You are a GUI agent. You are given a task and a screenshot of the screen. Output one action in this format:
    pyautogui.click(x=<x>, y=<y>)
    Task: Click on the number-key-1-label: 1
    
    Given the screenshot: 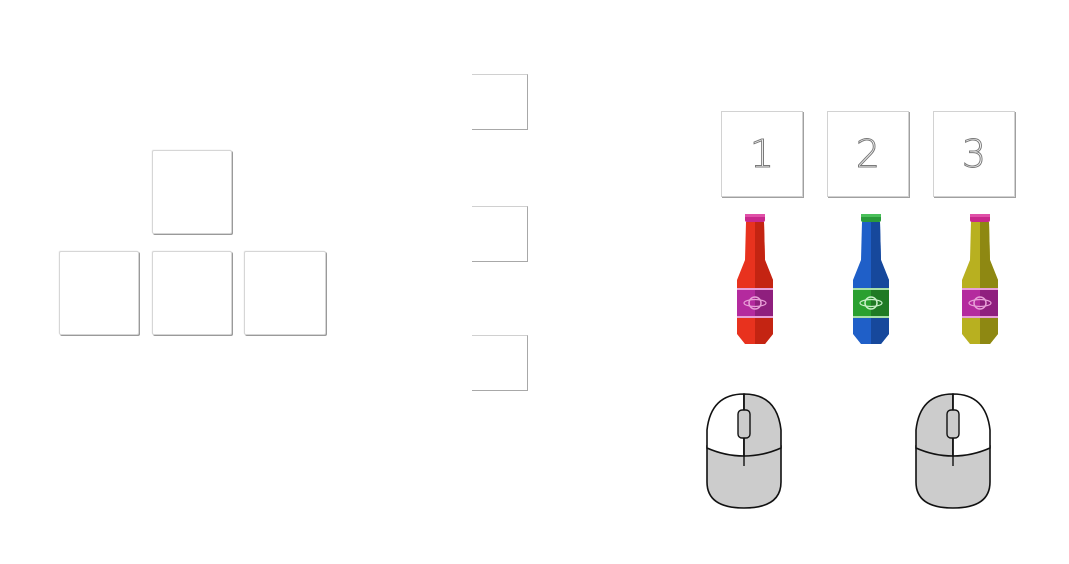 What is the action you would take?
    pyautogui.click(x=762, y=154)
    